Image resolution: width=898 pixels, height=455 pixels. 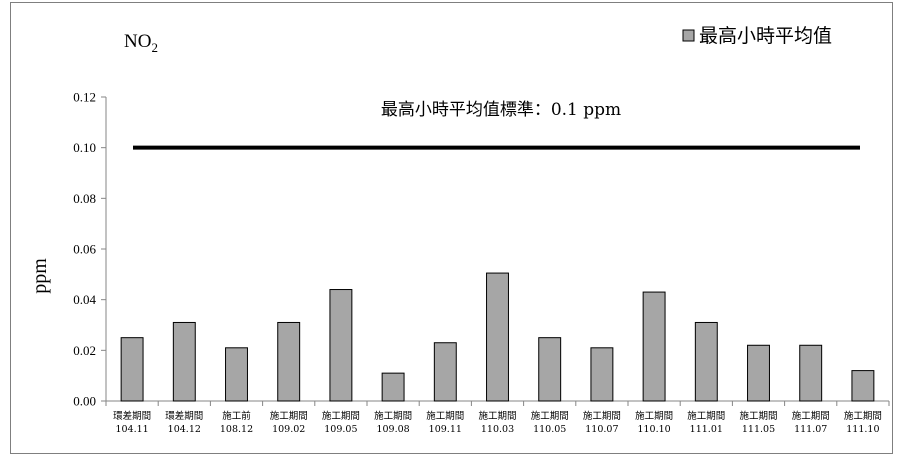 What do you see at coordinates (84, 97) in the screenshot?
I see `y-tick-label: 0.12` at bounding box center [84, 97].